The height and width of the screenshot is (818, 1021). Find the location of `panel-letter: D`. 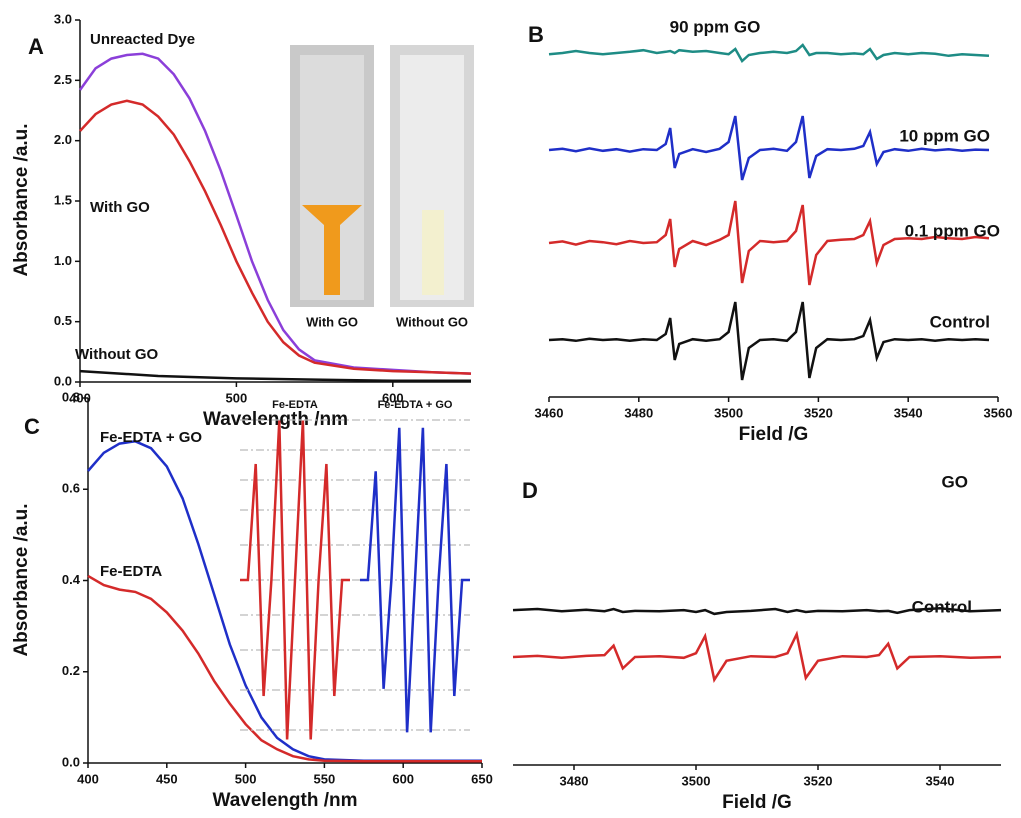

panel-letter: D is located at coordinates (530, 490).